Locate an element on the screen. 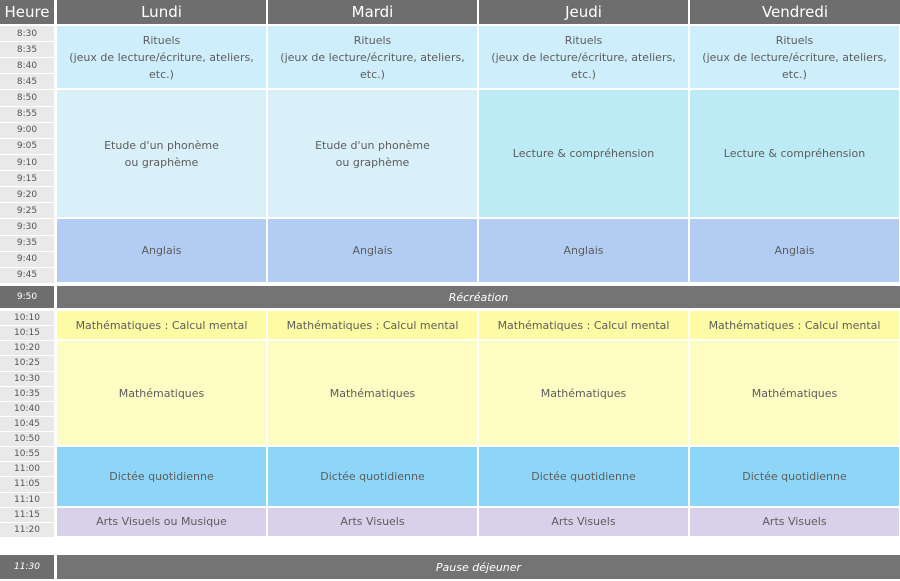 The height and width of the screenshot is (581, 900). time-slot: 10:50 is located at coordinates (27, 439).